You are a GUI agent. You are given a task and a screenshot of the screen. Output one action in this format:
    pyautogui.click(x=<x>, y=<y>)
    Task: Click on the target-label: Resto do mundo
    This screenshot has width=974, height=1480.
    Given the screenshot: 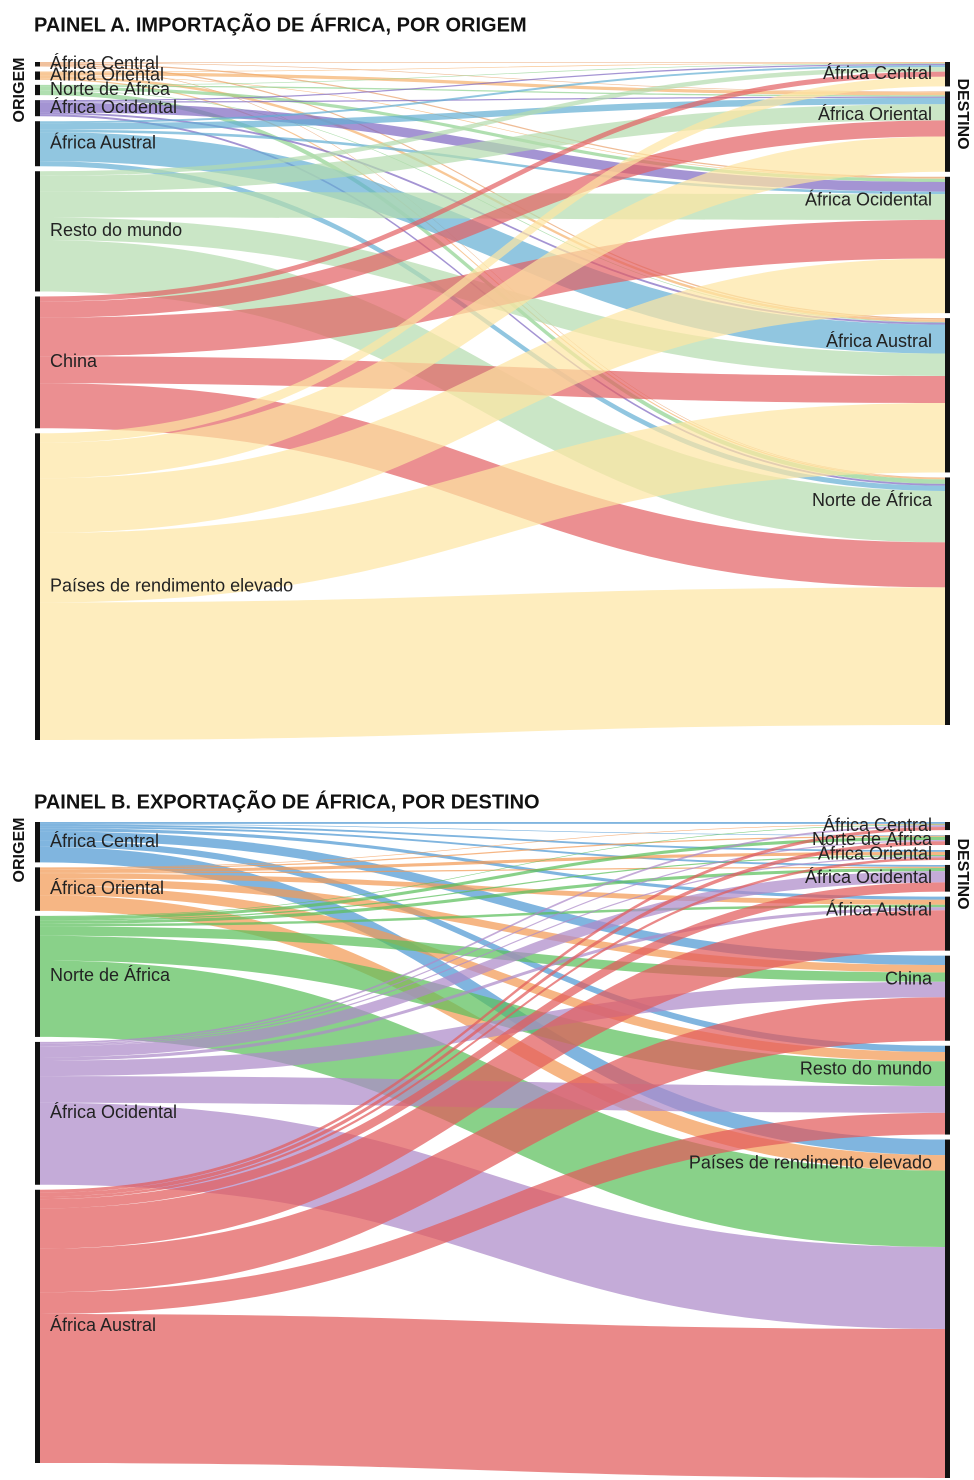 What is the action you would take?
    pyautogui.click(x=866, y=1069)
    